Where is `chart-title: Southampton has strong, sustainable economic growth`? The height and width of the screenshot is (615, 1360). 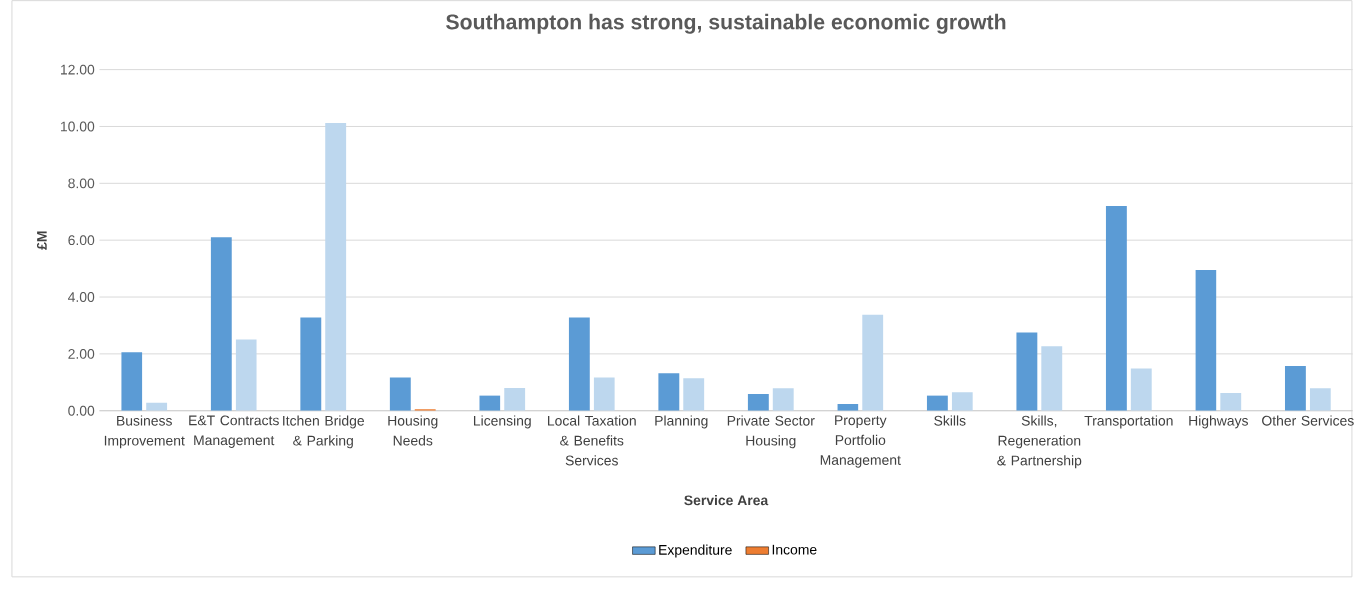
chart-title: Southampton has strong, sustainable economic growth is located at coordinates (726, 24).